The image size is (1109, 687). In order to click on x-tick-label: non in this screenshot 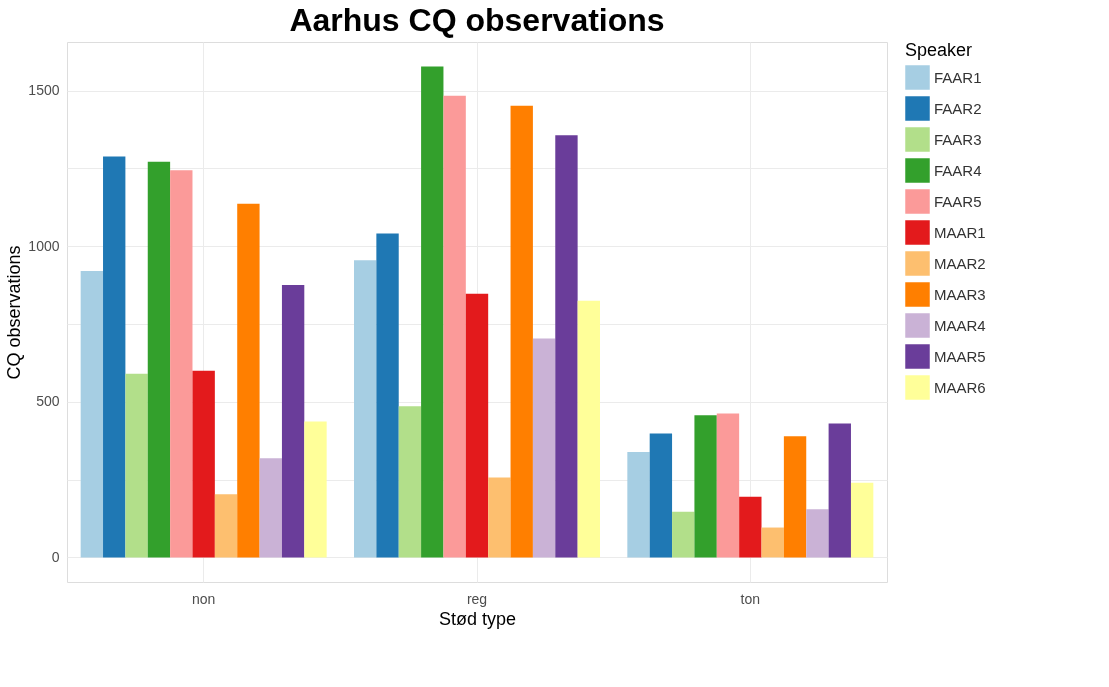, I will do `click(203, 598)`.